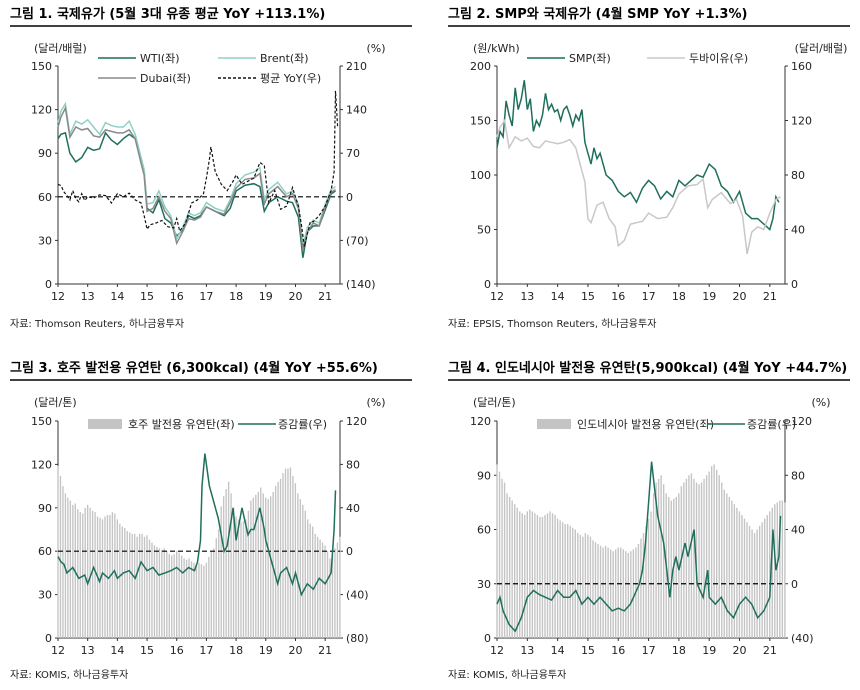  What do you see at coordinates (284, 58) in the screenshot?
I see `legend-label: Brent(좌)` at bounding box center [284, 58].